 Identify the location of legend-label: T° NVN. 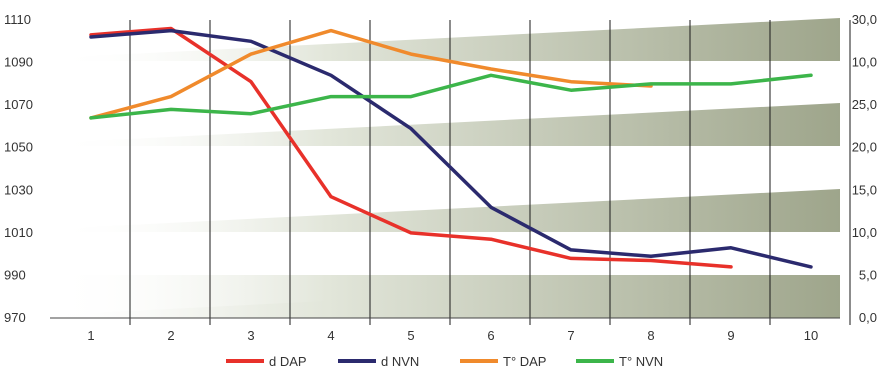
(641, 361).